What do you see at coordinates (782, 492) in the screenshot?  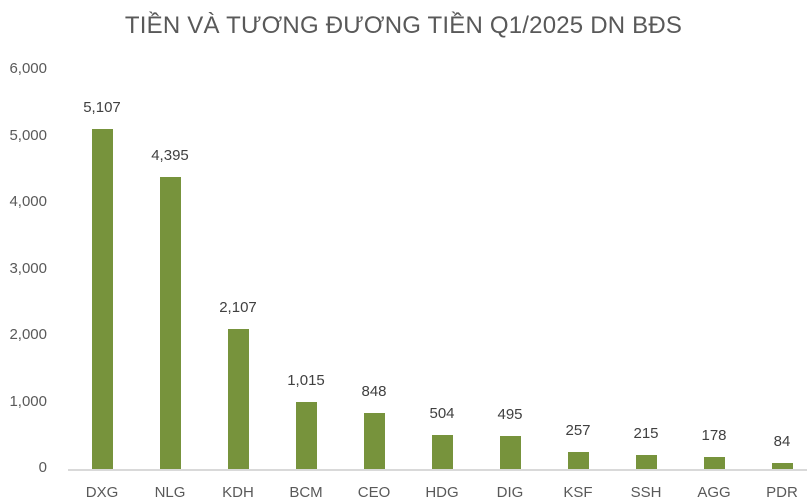 I see `x-tick-label: PDR` at bounding box center [782, 492].